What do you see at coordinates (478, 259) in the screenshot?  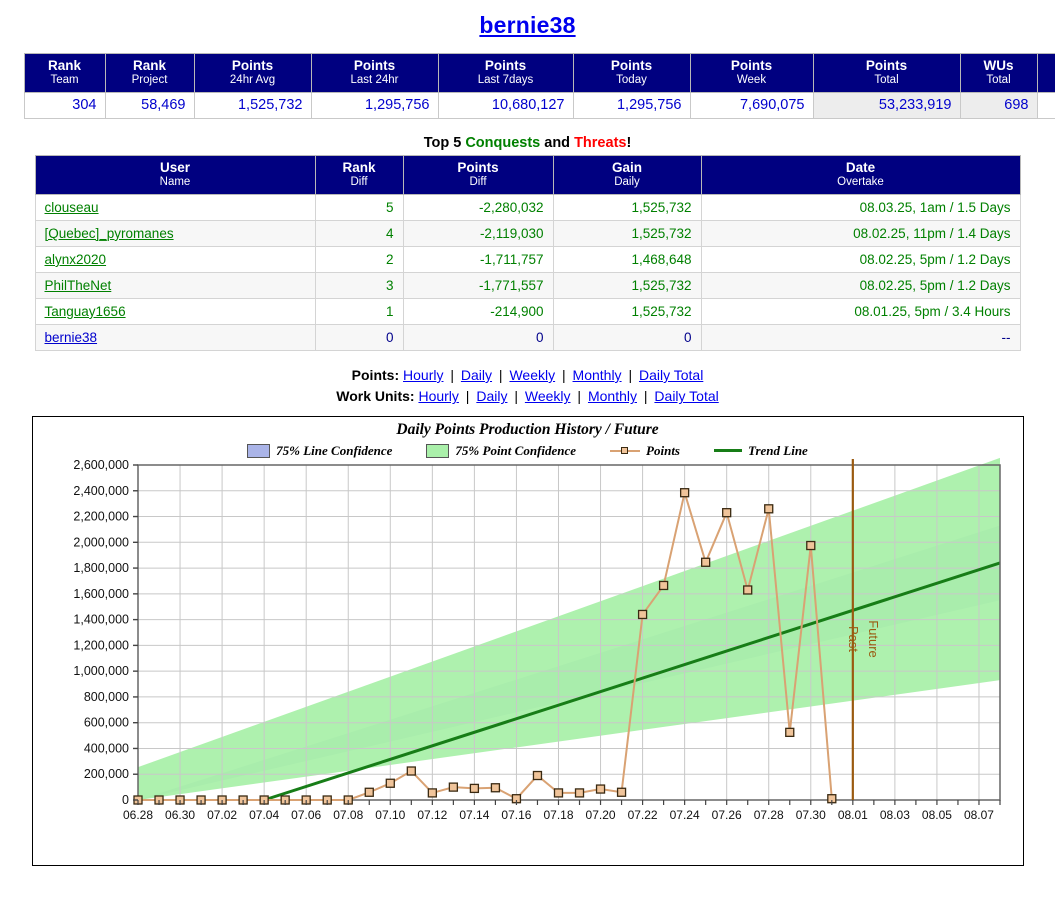 I see `conquest-points-diff: -1,711,757` at bounding box center [478, 259].